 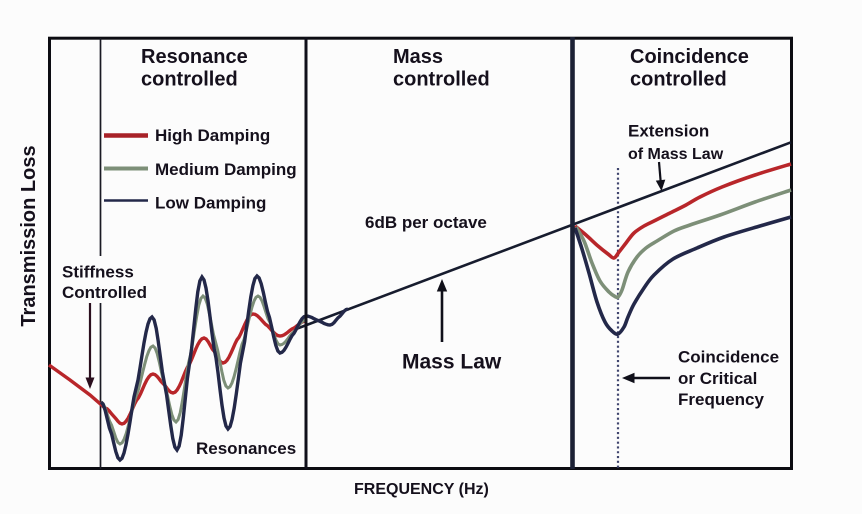 I want to click on svg-text: Resonances, so click(x=246, y=448).